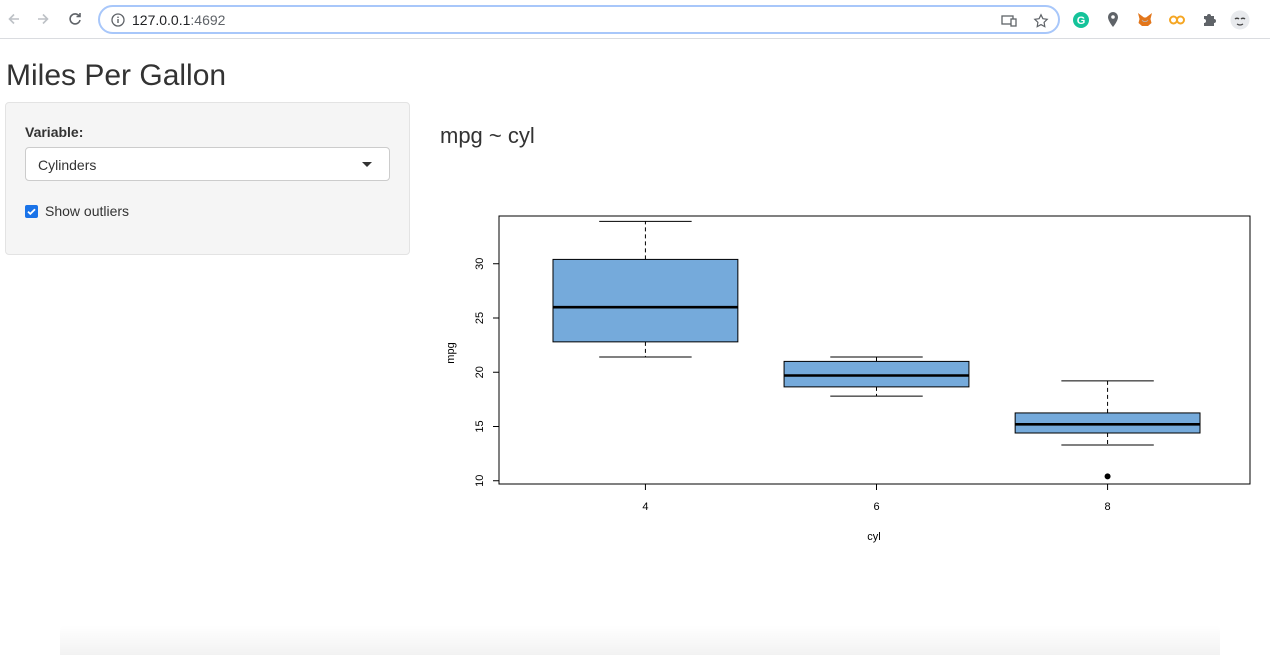 This screenshot has height=655, width=1270. Describe the element at coordinates (1113, 20) in the screenshot. I see `location-pin-icon` at that location.